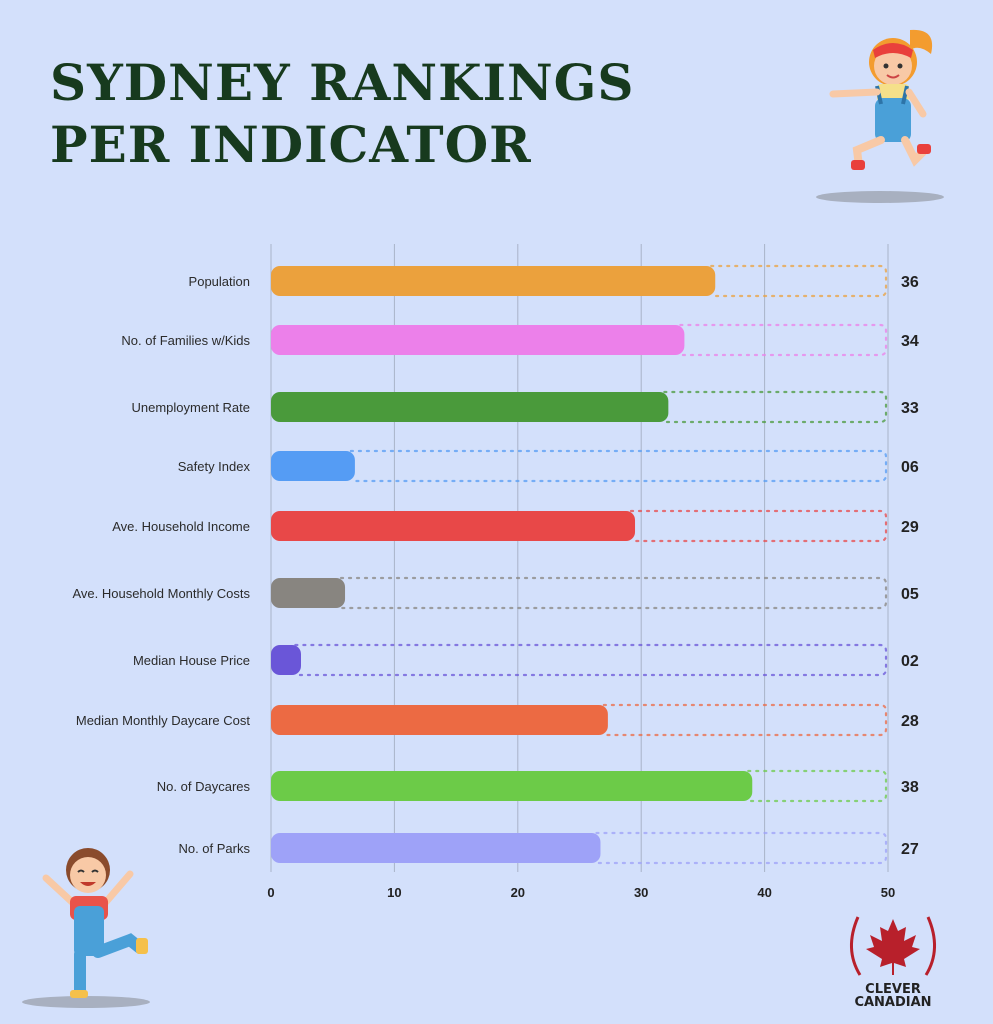 The width and height of the screenshot is (993, 1024). Describe the element at coordinates (880, 116) in the screenshot. I see `girl-illustration` at that location.